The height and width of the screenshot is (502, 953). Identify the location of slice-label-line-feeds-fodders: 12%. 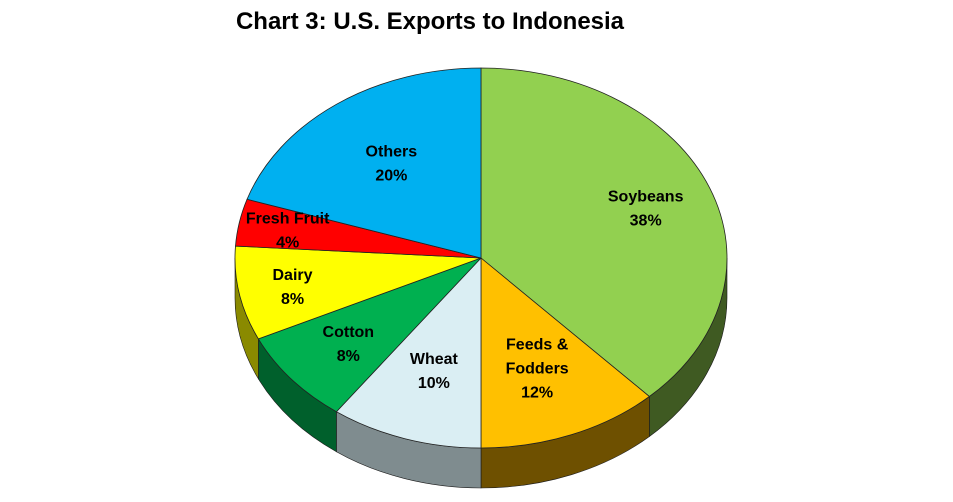
(537, 393).